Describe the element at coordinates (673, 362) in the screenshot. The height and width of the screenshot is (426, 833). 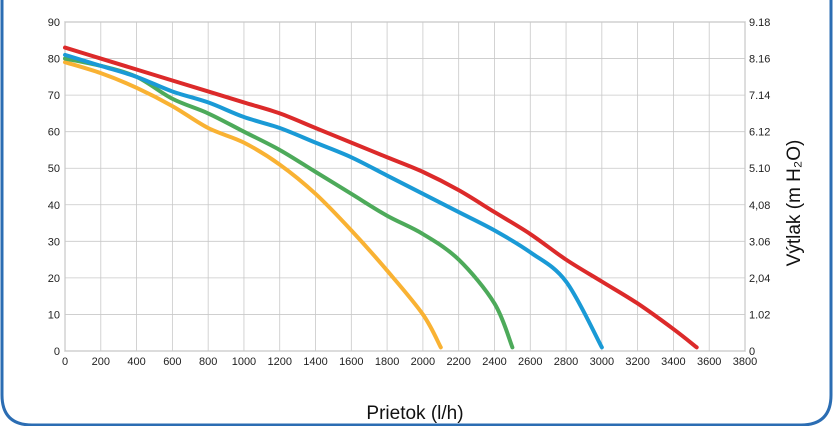
I see `x-tick-label: 3400` at that location.